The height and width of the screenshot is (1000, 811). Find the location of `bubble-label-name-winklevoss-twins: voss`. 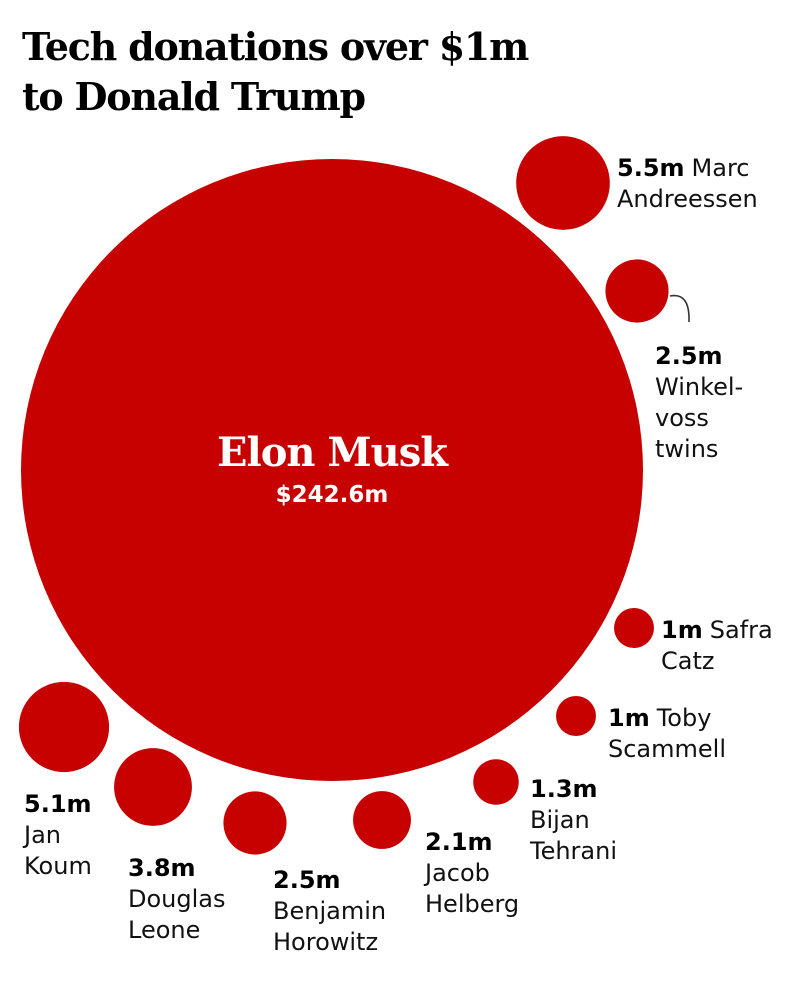

bubble-label-name-winklevoss-twins: voss is located at coordinates (682, 418).